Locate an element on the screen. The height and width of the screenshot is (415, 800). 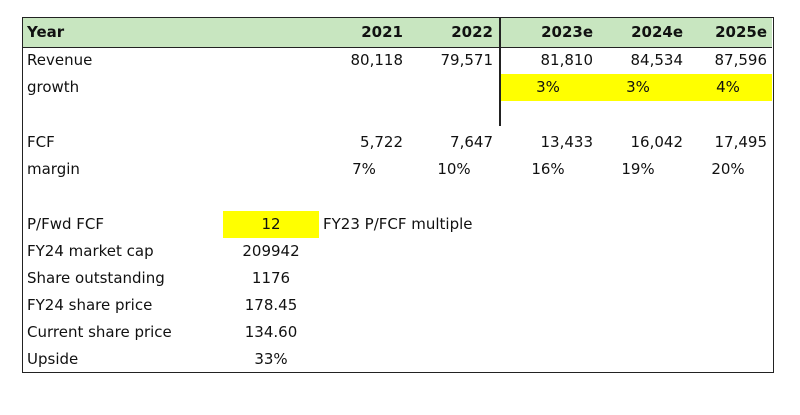
header-year-2025e: 2025e is located at coordinates (741, 32).